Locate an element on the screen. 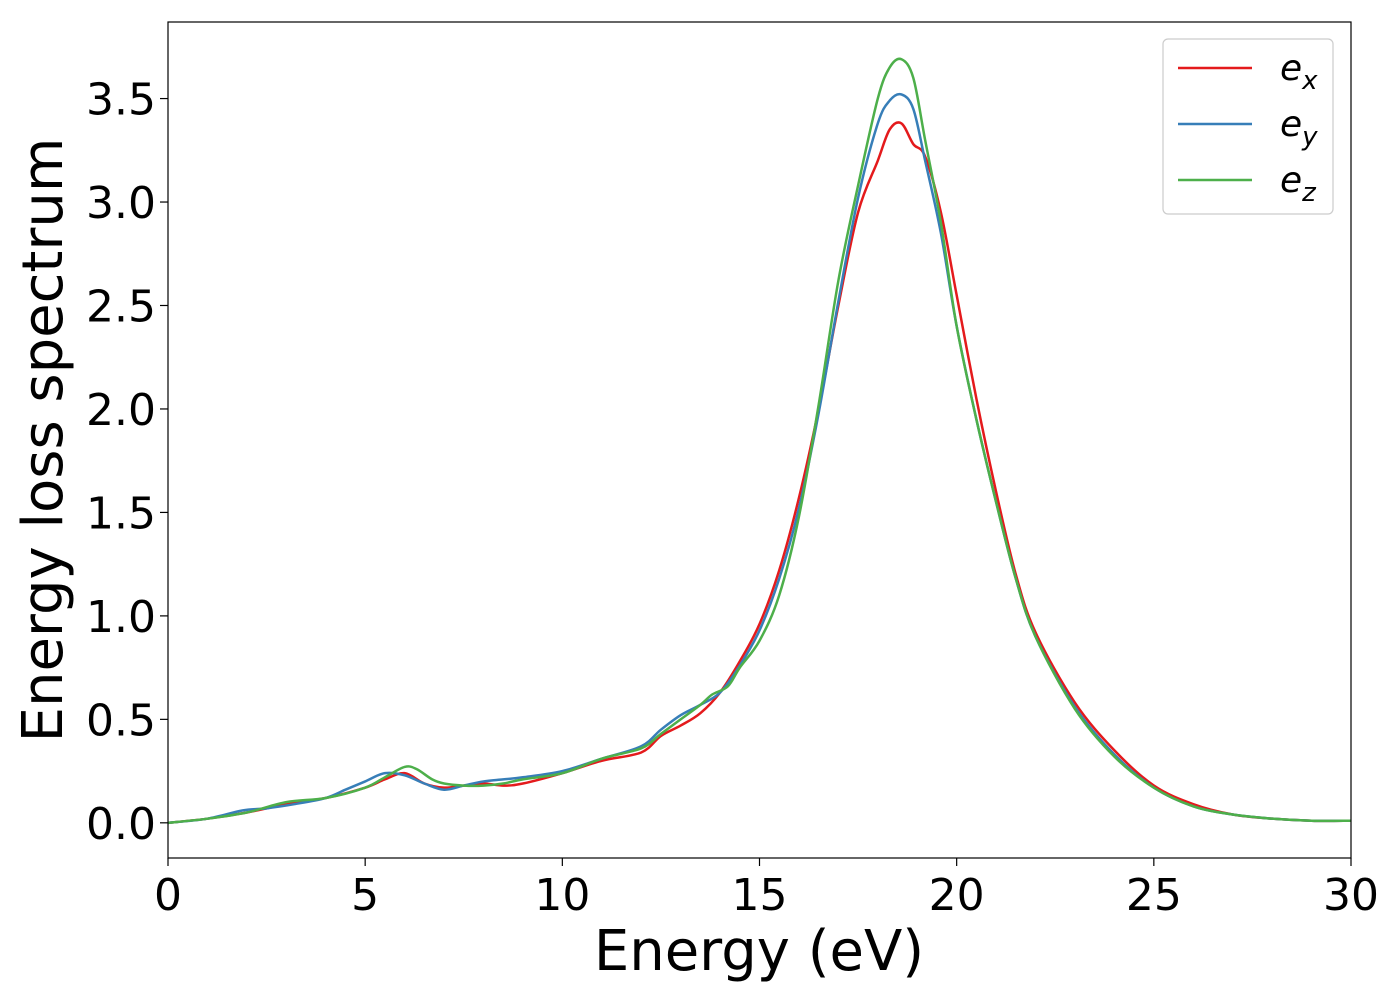 This screenshot has height=1000, width=1400. x-tick-label: 30 is located at coordinates (1351, 895).